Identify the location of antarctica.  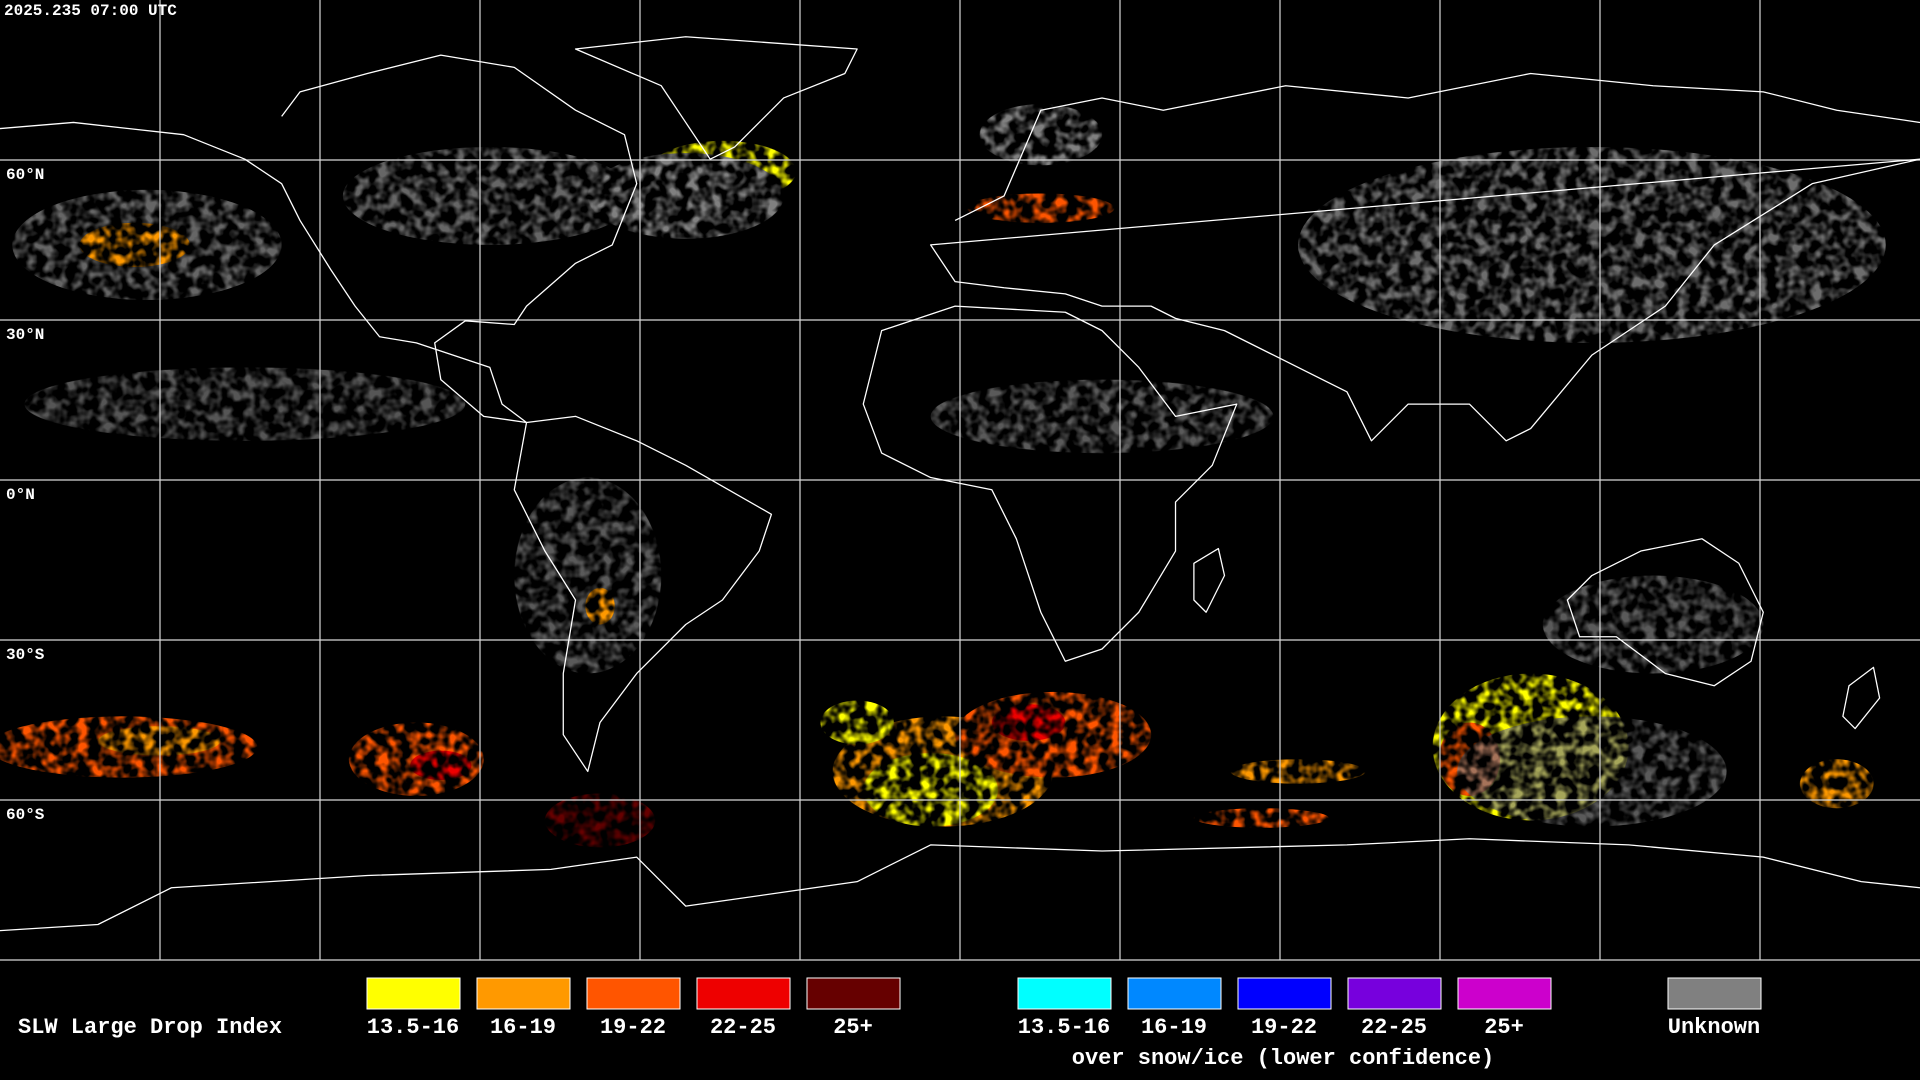
(960, 885).